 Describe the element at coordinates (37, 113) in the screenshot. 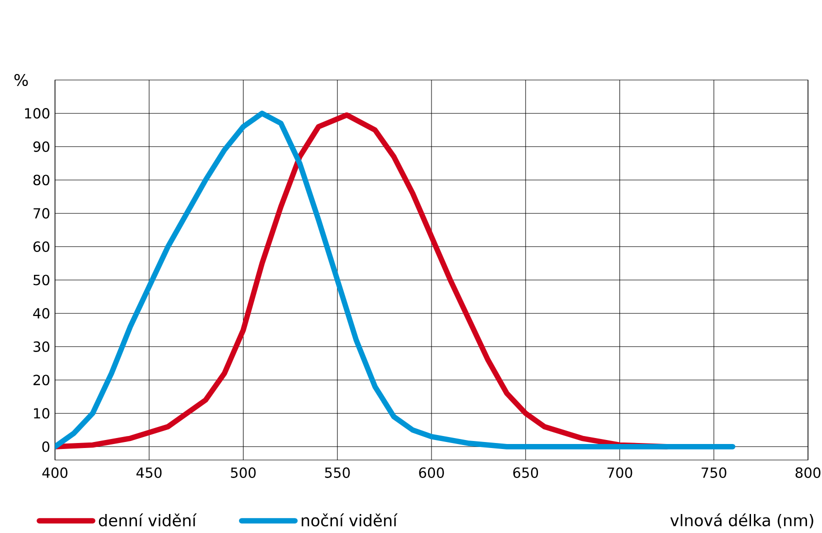

I see `y-tick-label: 100` at that location.